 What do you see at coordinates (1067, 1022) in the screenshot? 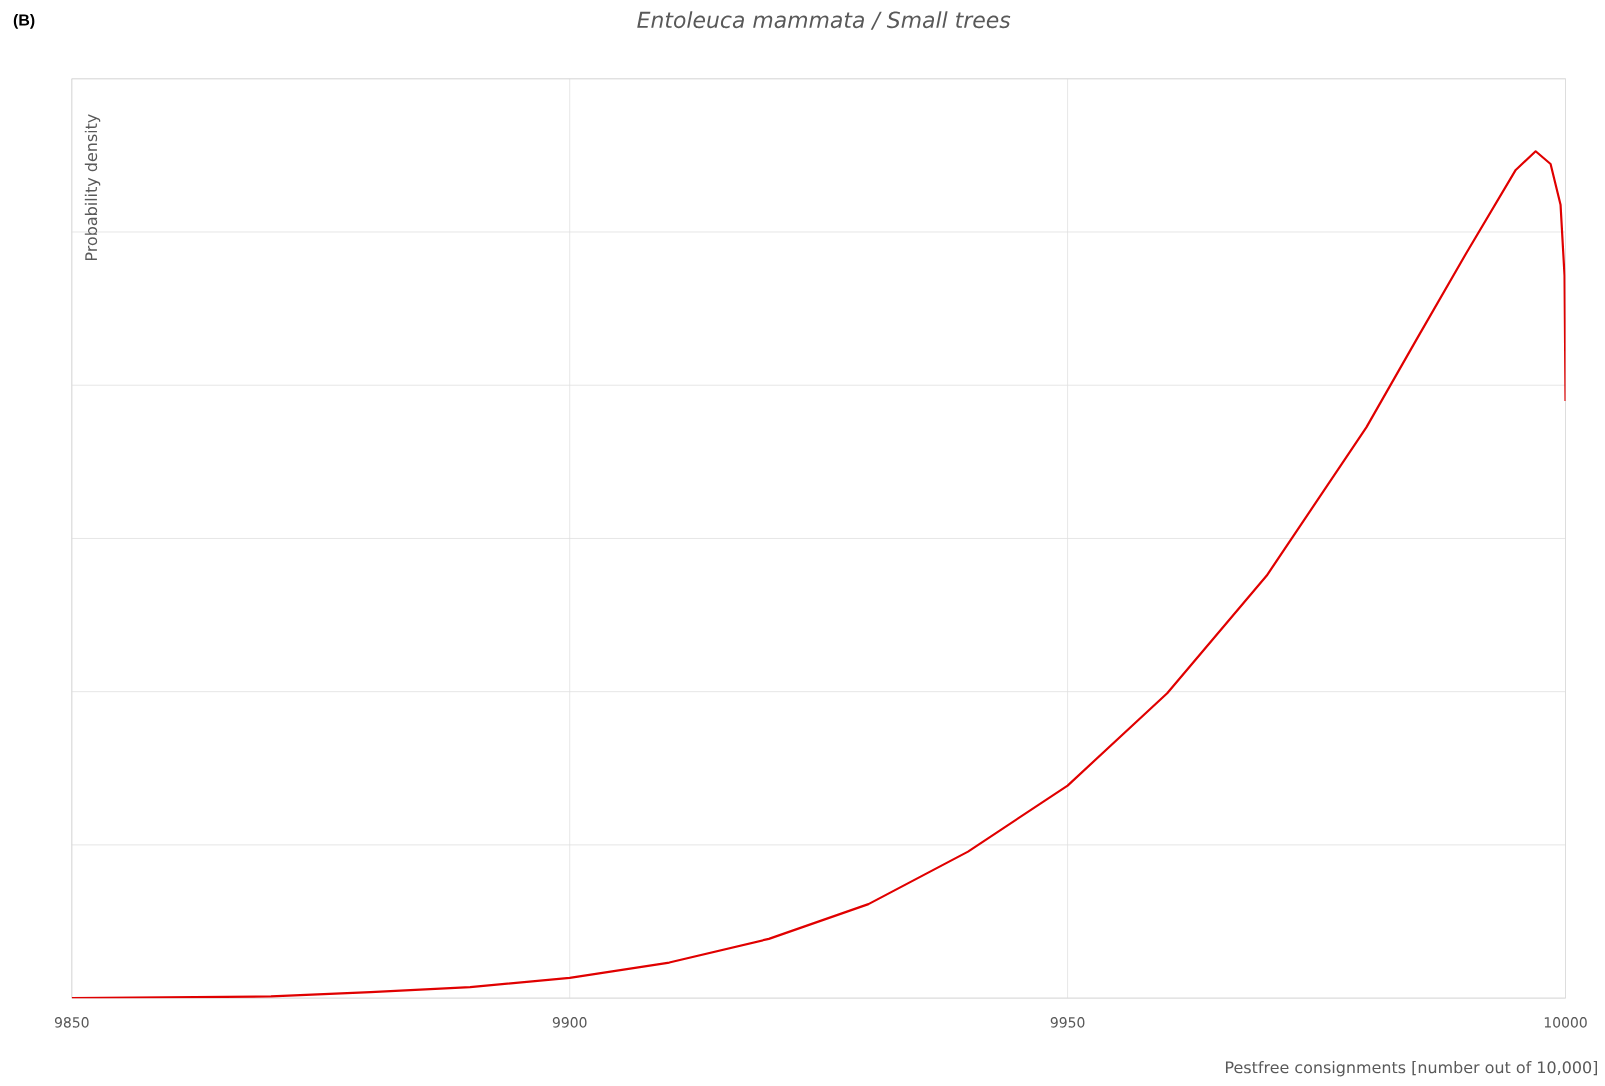
I see `x-tick-label: 9950` at bounding box center [1067, 1022].